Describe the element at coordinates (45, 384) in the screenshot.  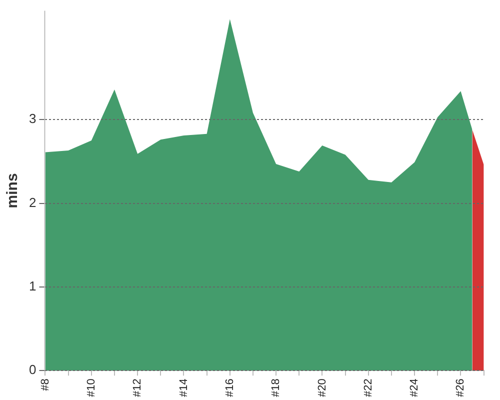
I see `x-tick-label: #8` at that location.